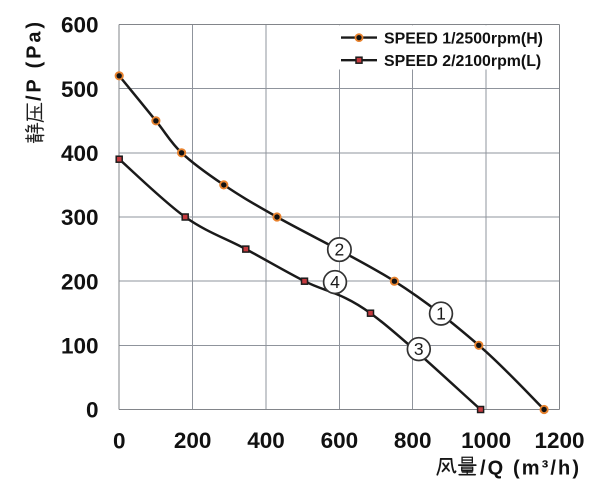 The width and height of the screenshot is (600, 499). Describe the element at coordinates (529, 469) in the screenshot. I see `svg-text: /Q (m³/h)` at that location.